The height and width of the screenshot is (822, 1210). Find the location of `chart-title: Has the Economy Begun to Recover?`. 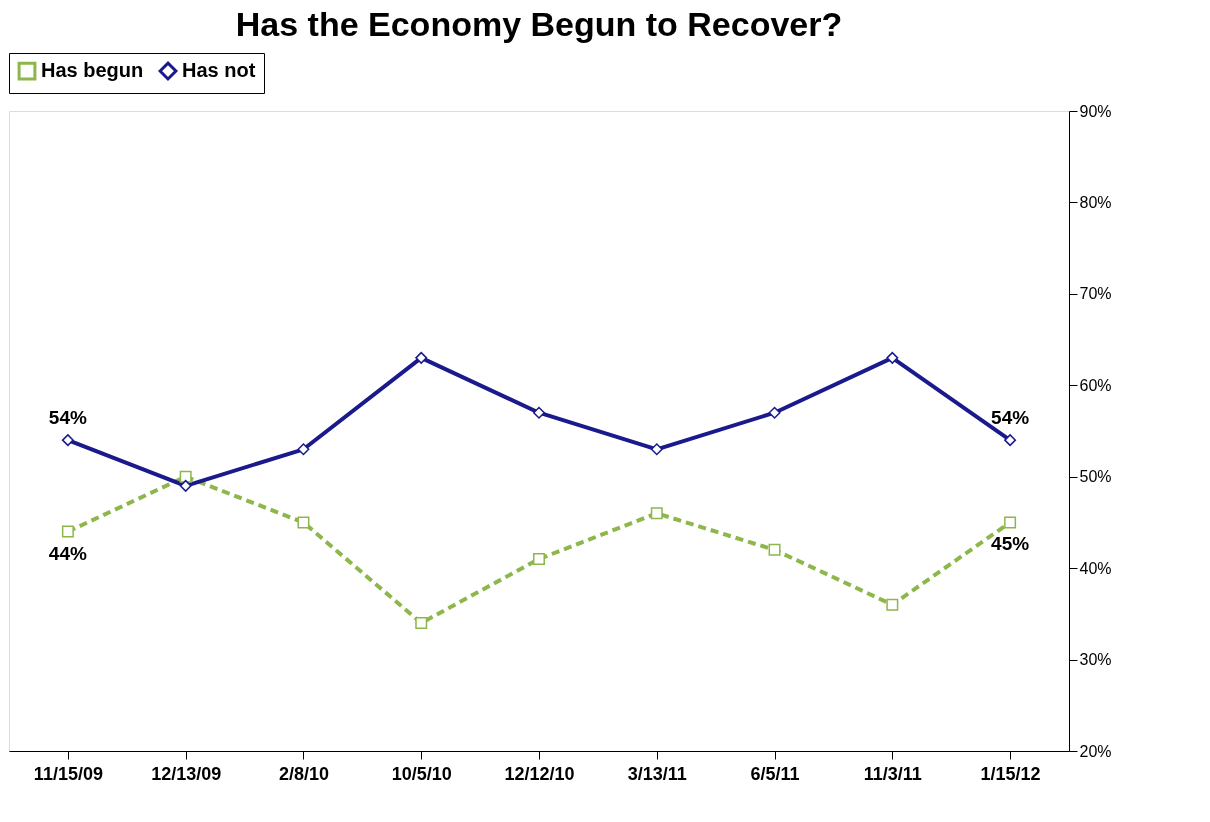

chart-title: Has the Economy Begun to Recover? is located at coordinates (539, 23).